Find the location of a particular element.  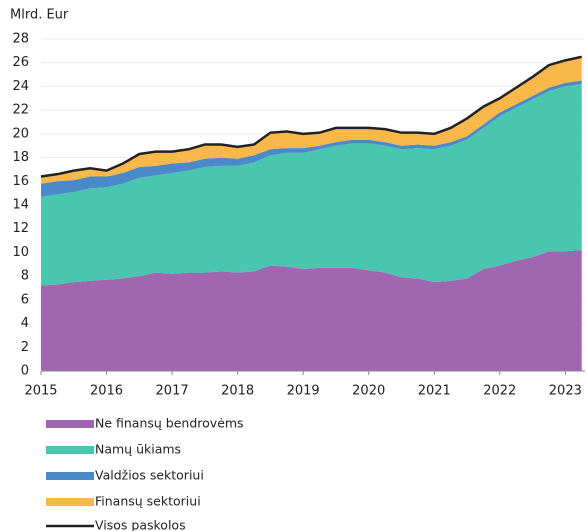

y-tick-label: 4 is located at coordinates (25, 323).